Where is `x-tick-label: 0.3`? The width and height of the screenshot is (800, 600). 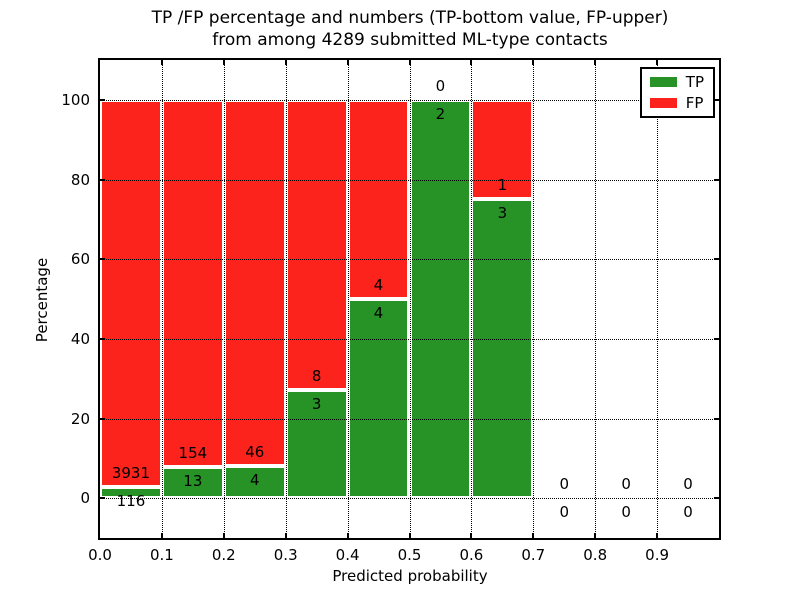 x-tick-label: 0.3 is located at coordinates (285, 555).